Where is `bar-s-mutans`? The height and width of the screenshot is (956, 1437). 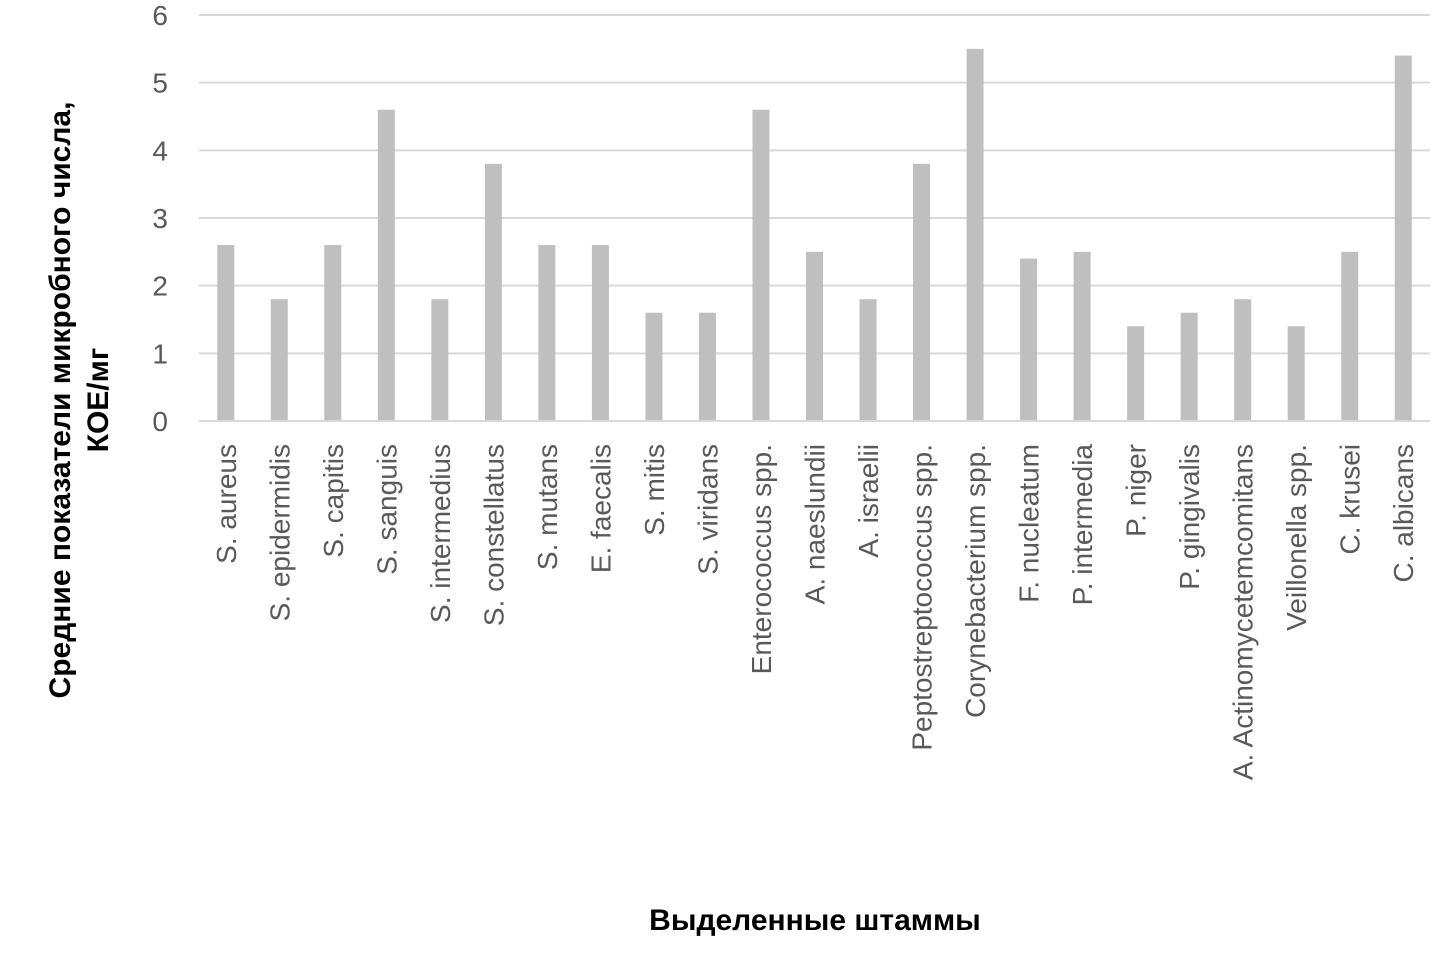
bar-s-mutans is located at coordinates (547, 333).